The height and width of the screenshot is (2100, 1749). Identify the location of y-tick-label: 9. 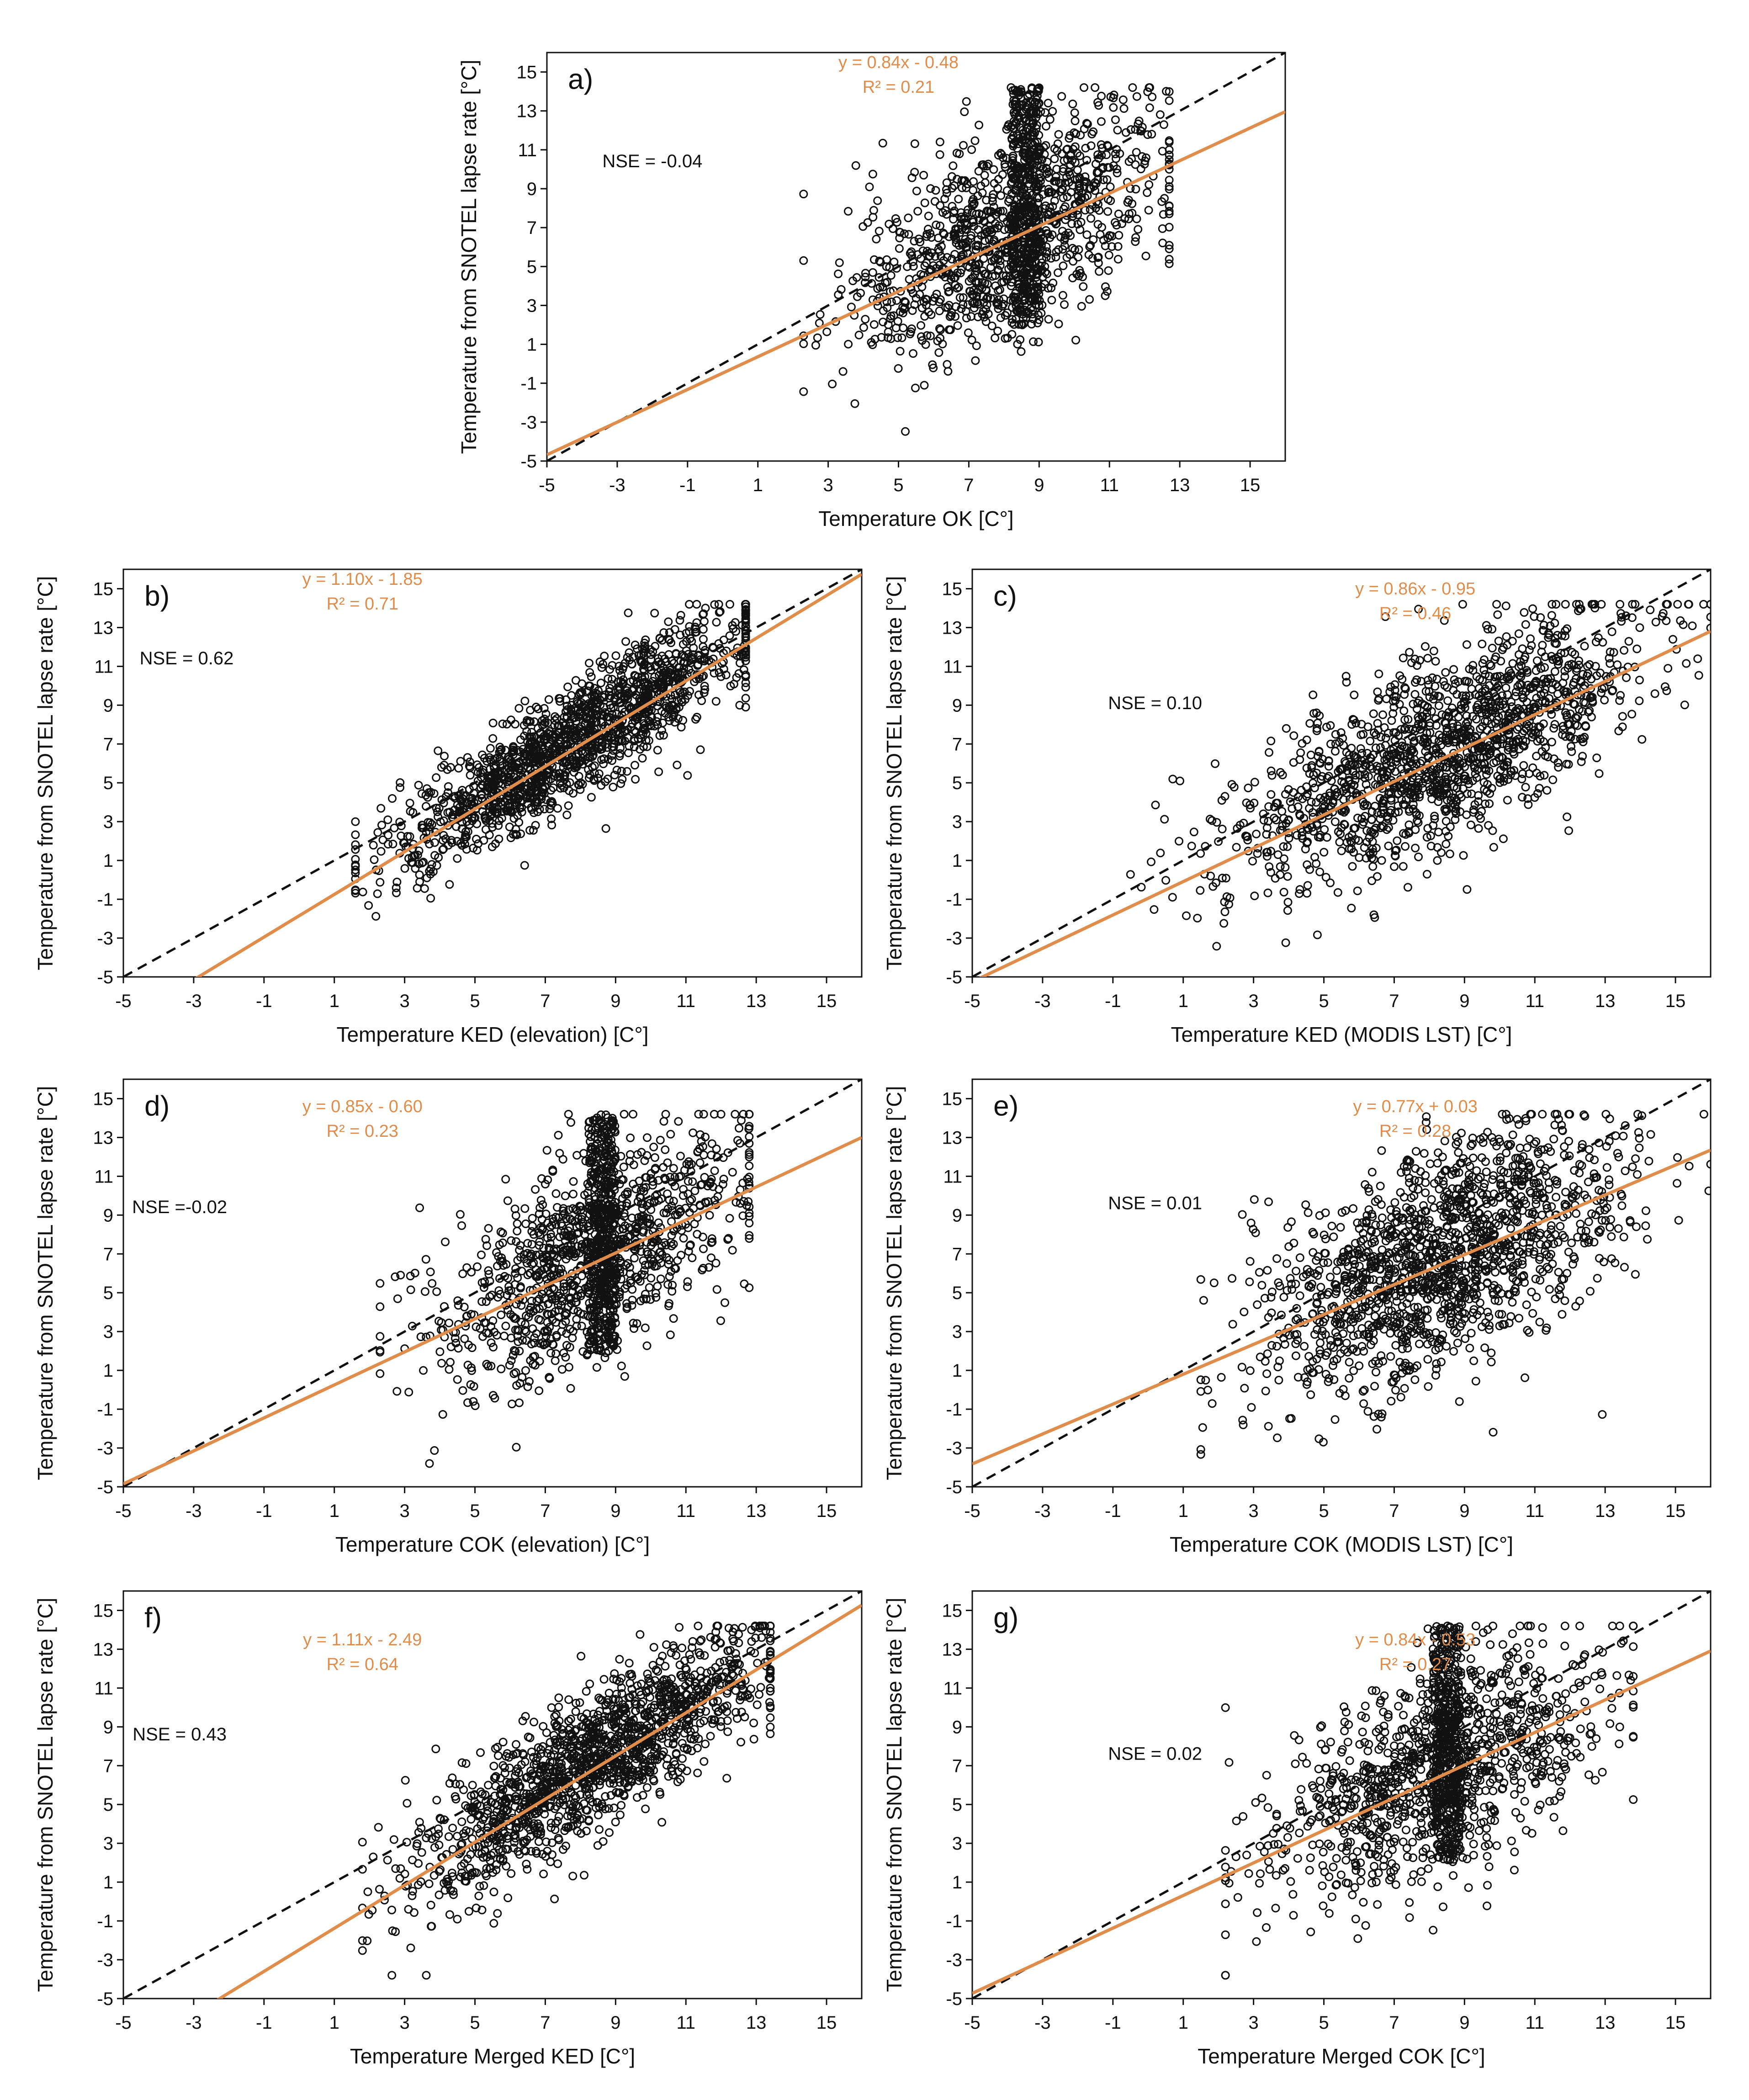
(957, 705).